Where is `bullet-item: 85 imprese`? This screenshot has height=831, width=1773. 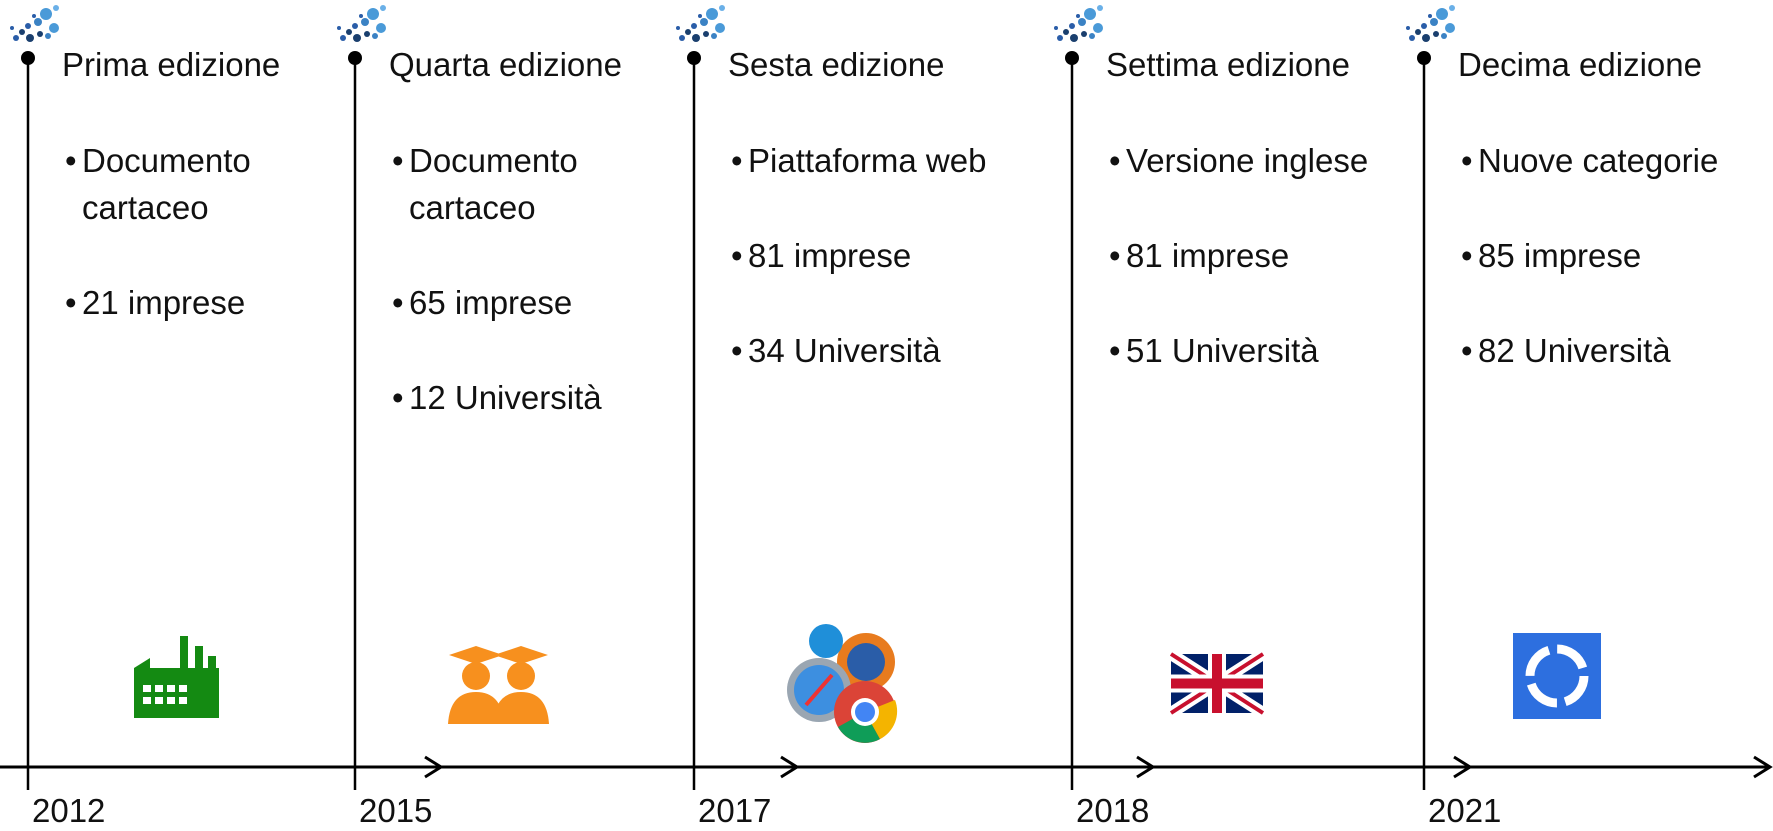
bullet-item: 85 imprese is located at coordinates (1603, 255).